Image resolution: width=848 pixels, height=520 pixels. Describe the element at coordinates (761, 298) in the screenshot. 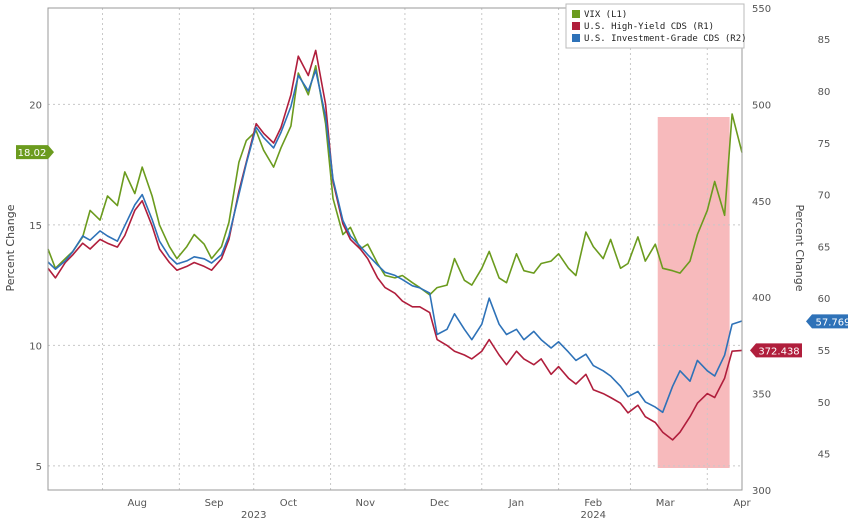

I see `tick-label-r1: 400` at that location.